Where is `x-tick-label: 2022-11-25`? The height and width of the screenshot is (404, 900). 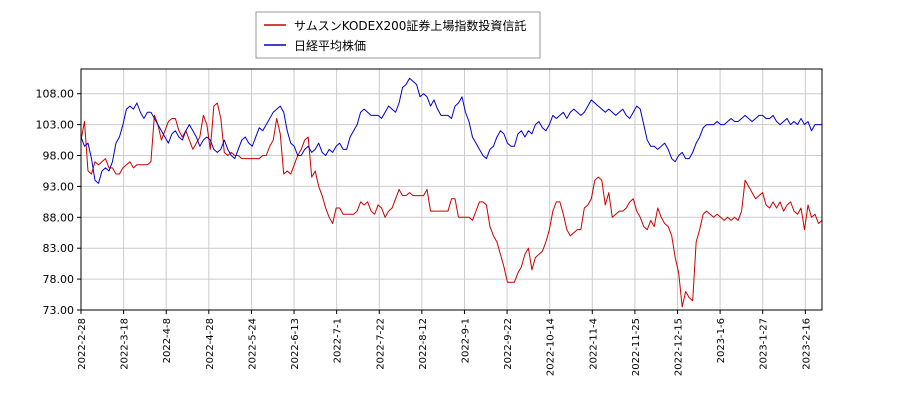
x-tick-label: 2022-11-25 is located at coordinates (636, 347).